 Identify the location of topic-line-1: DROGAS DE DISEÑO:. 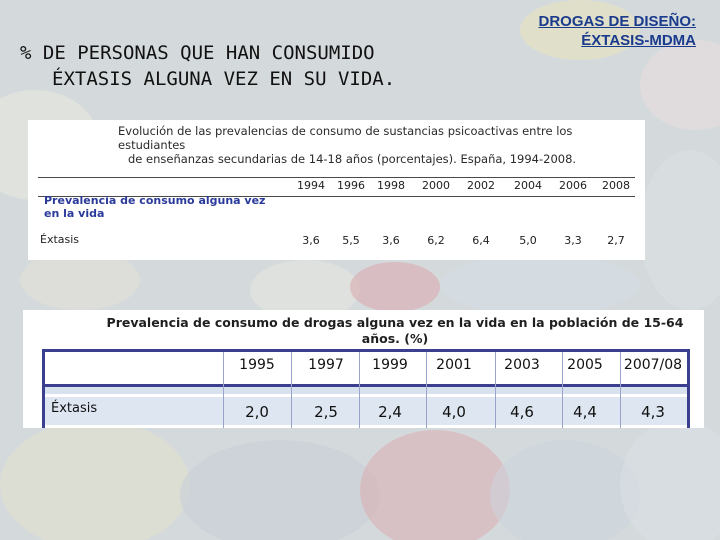
(617, 21).